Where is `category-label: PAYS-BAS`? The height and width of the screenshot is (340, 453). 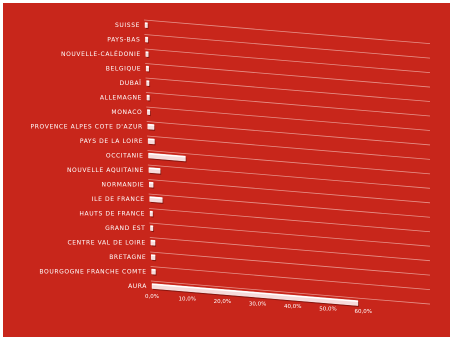 category-label: PAYS-BAS is located at coordinates (123, 40).